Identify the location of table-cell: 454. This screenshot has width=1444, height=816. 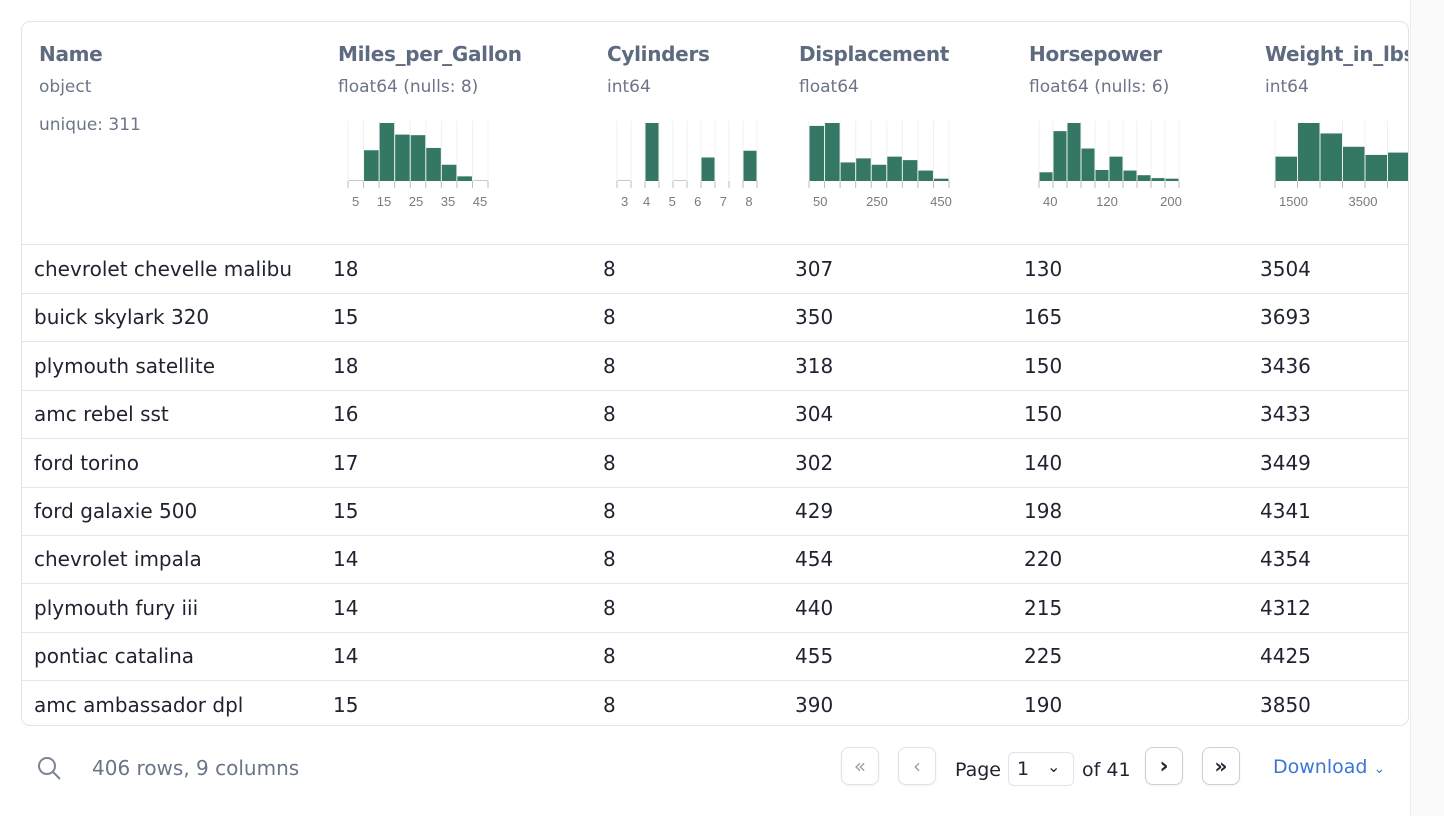
(814, 559).